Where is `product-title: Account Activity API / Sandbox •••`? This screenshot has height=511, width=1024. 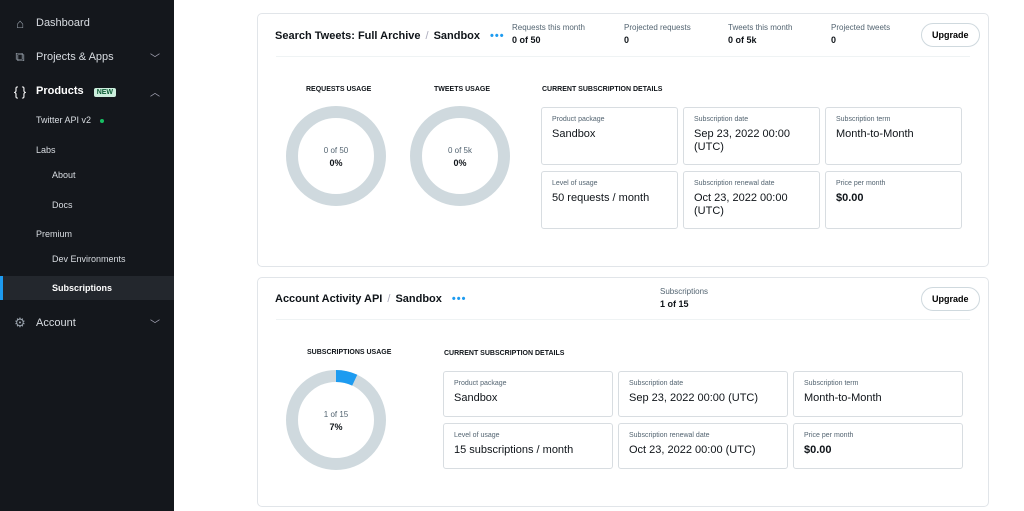 product-title: Account Activity API / Sandbox ••• is located at coordinates (371, 299).